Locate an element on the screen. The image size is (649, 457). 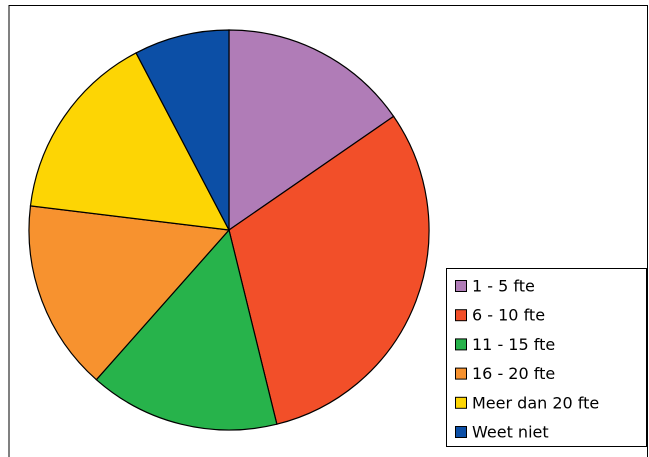
legend-label: 1 - 5 fte is located at coordinates (503, 286).